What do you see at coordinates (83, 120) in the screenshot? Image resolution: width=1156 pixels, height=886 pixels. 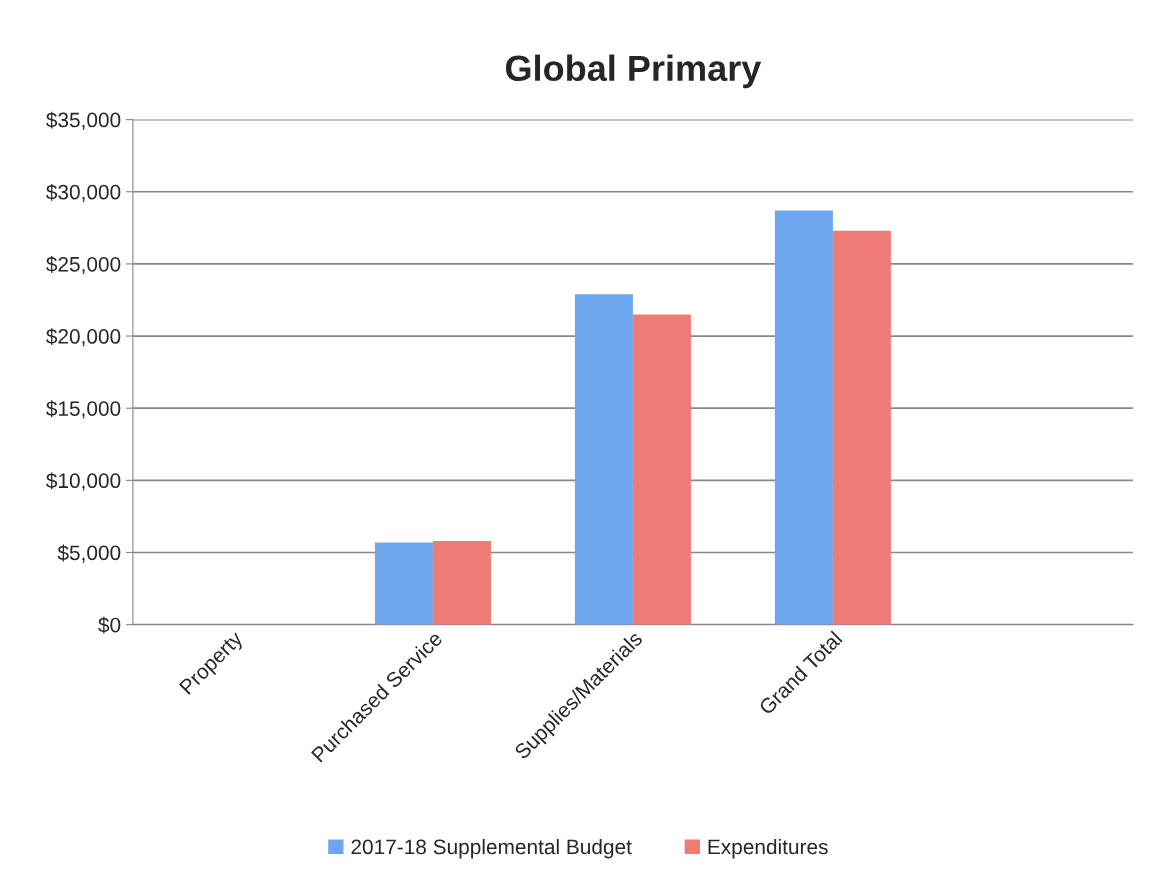 I see `y-tick-label: $35,000` at bounding box center [83, 120].